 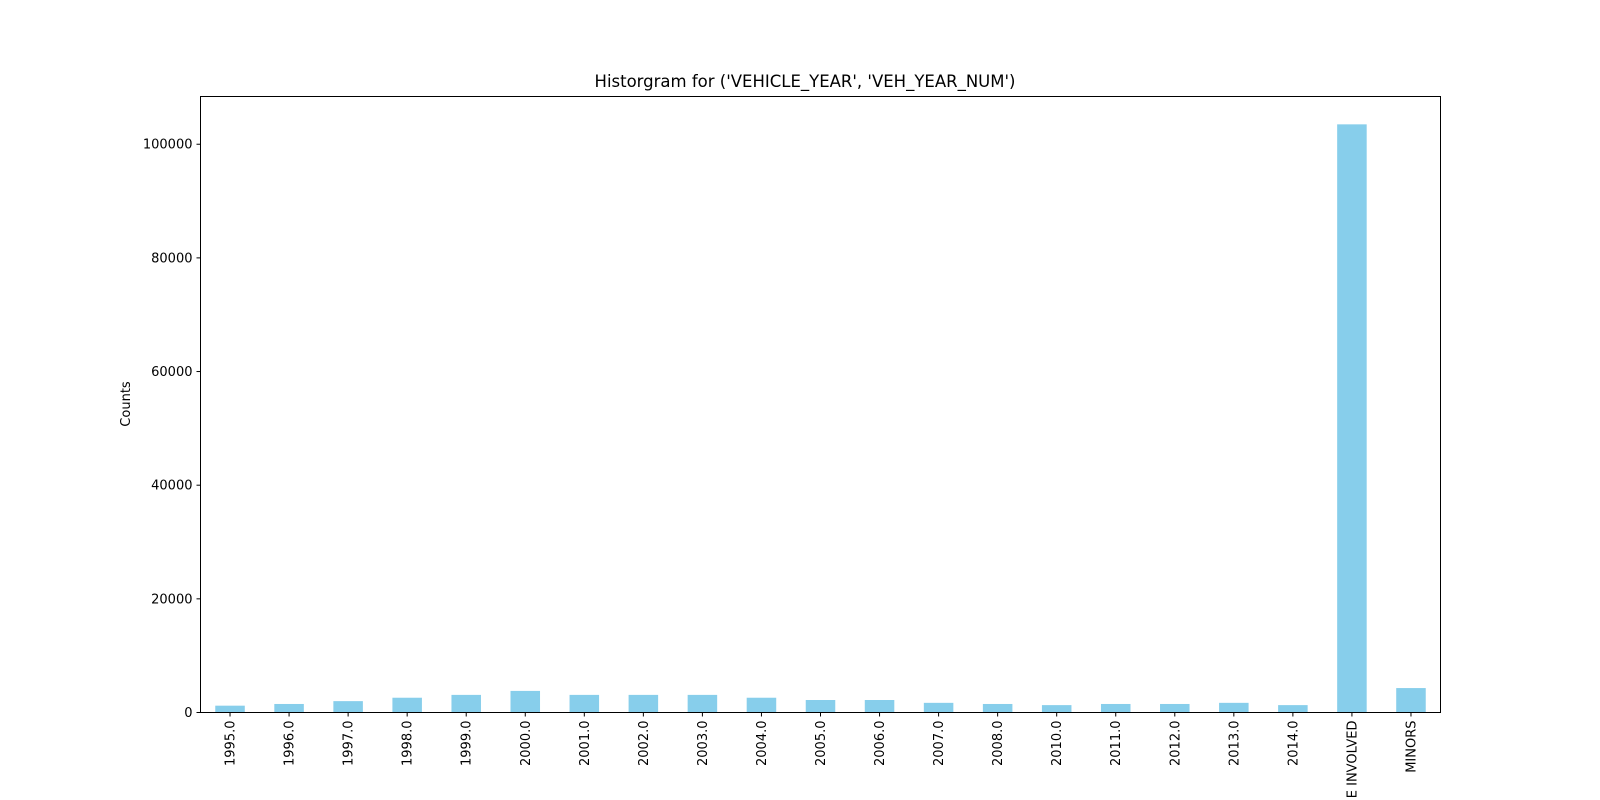 What do you see at coordinates (349, 744) in the screenshot?
I see `x-tick-label: 1997.0` at bounding box center [349, 744].